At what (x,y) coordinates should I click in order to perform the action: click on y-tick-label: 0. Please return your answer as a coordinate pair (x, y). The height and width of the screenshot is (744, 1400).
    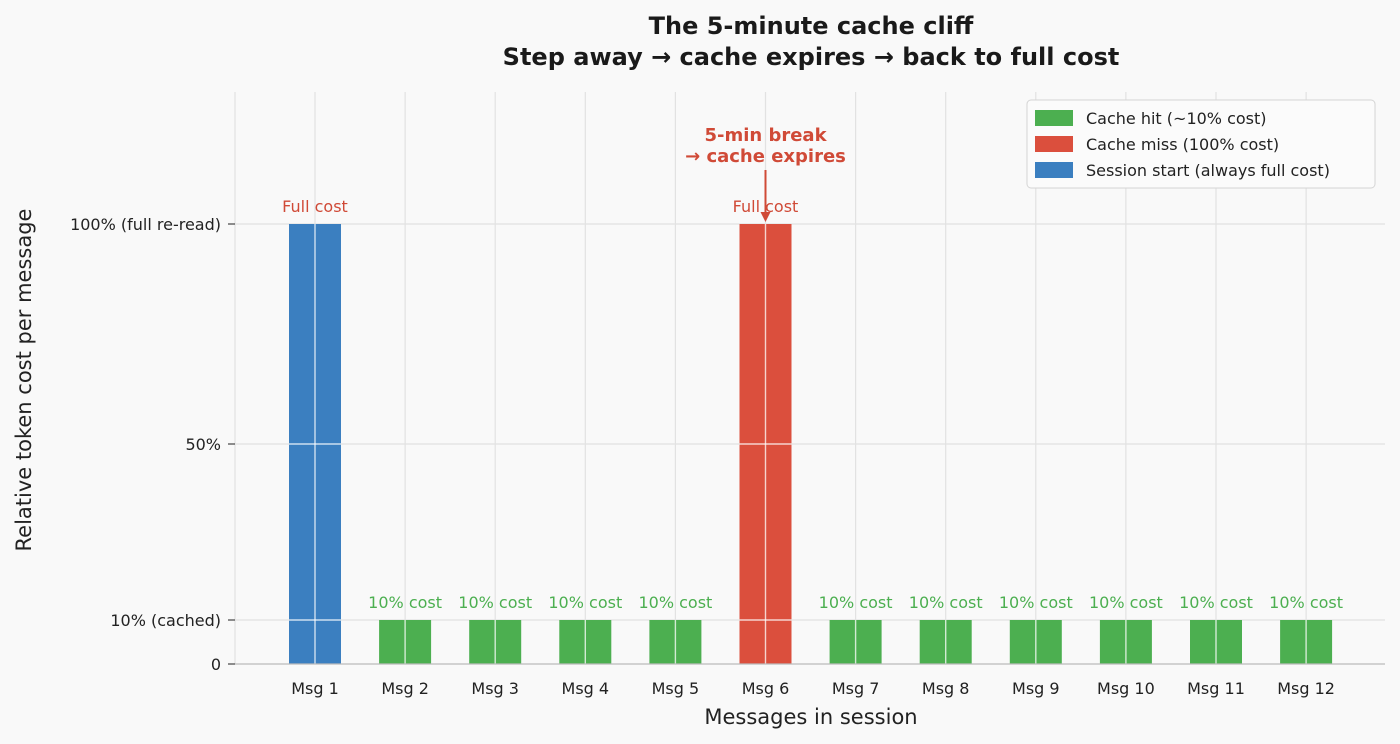
    Looking at the image, I should click on (216, 664).